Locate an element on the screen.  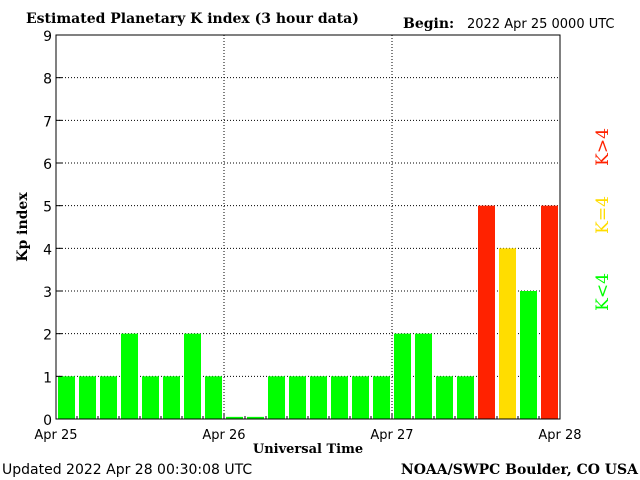
legend-mid: K=4 is located at coordinates (603, 215).